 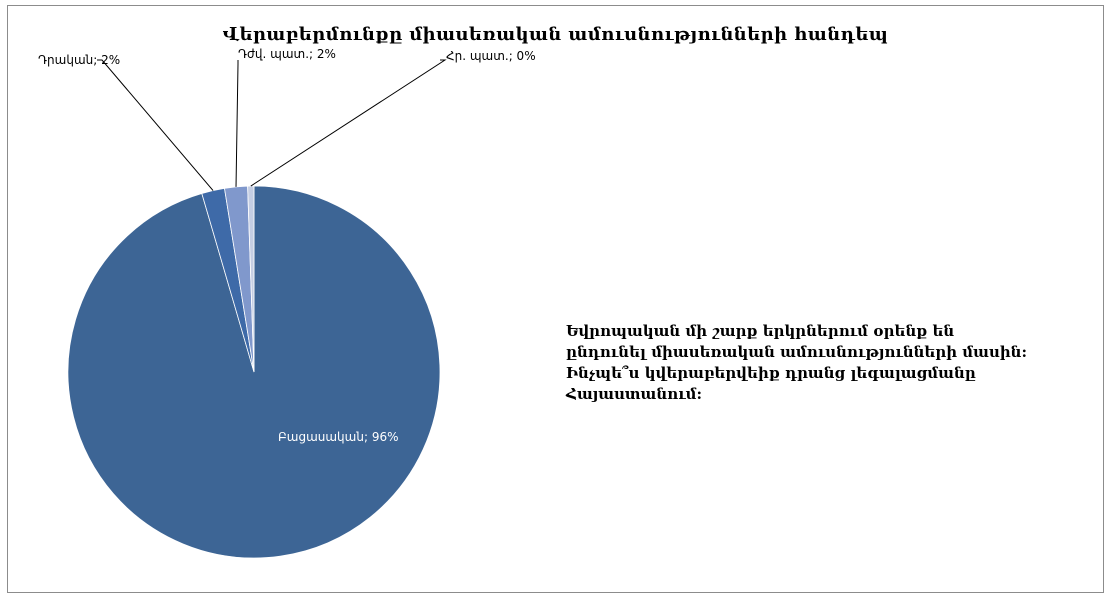 I want to click on leader-lines, so click(x=272, y=125).